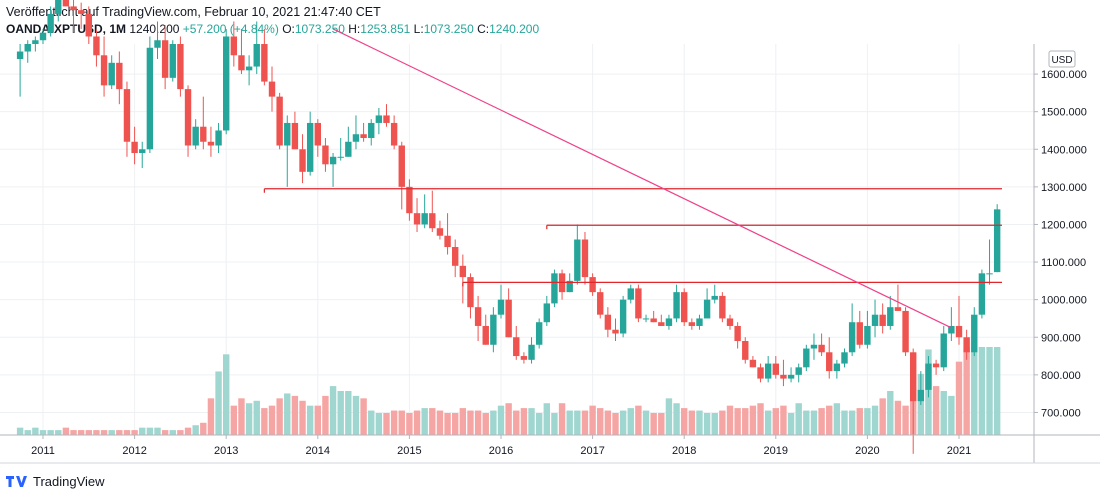 The width and height of the screenshot is (1100, 499). I want to click on footer-brand: TradingView, so click(69, 481).